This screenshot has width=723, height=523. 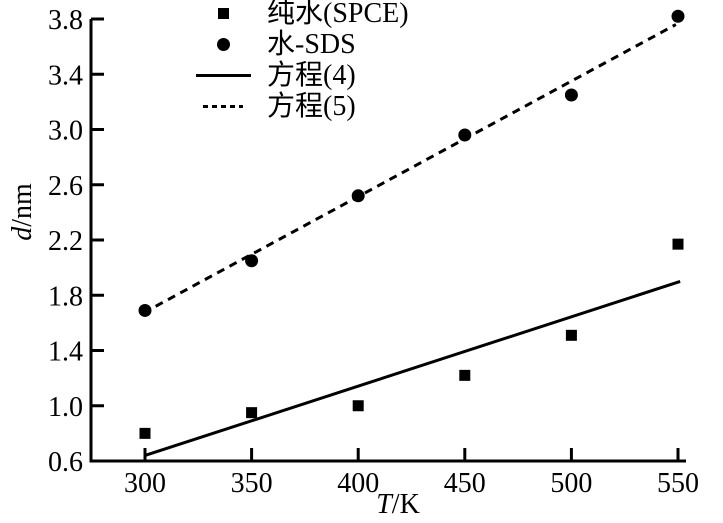 What do you see at coordinates (65, 462) in the screenshot?
I see `svg-text: 0.6` at bounding box center [65, 462].